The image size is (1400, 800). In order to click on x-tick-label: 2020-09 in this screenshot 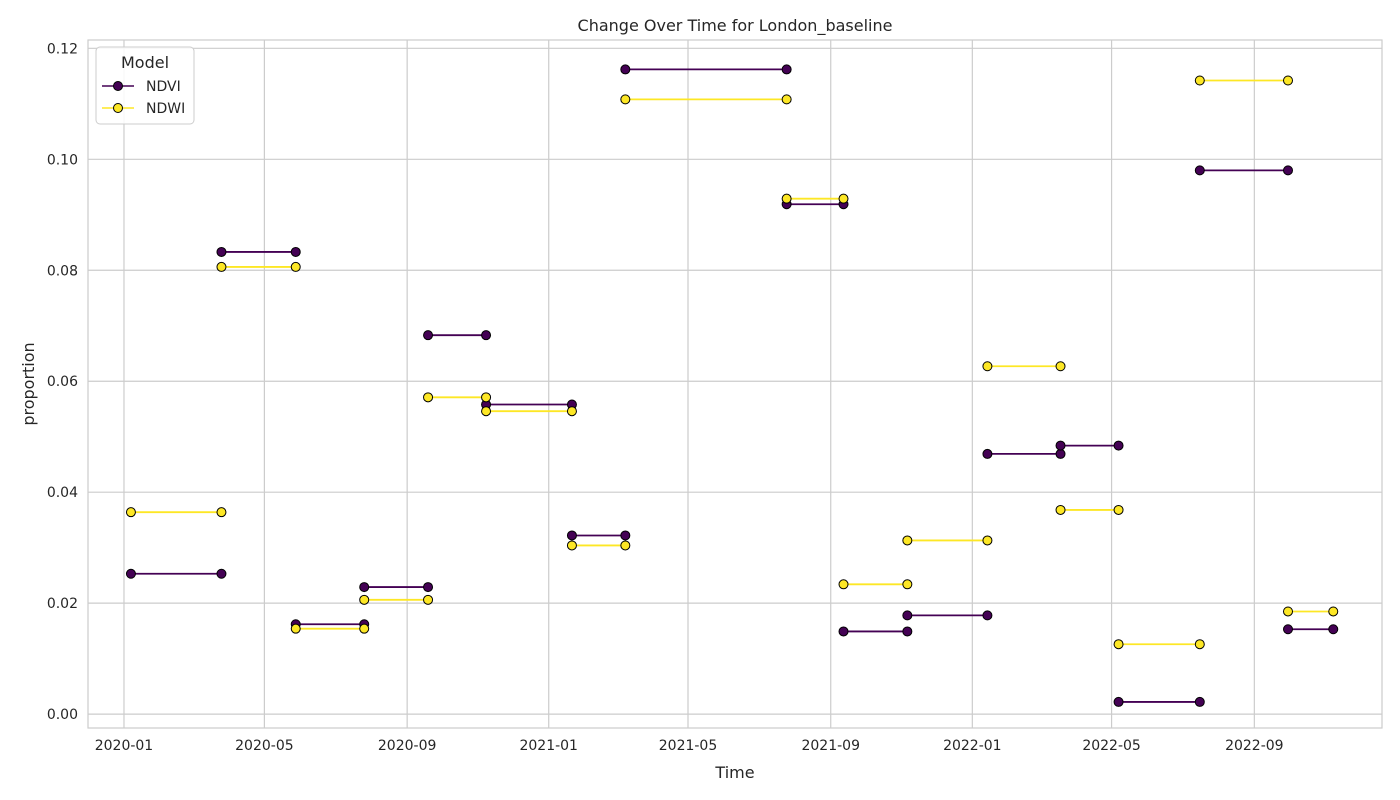, I will do `click(407, 746)`.